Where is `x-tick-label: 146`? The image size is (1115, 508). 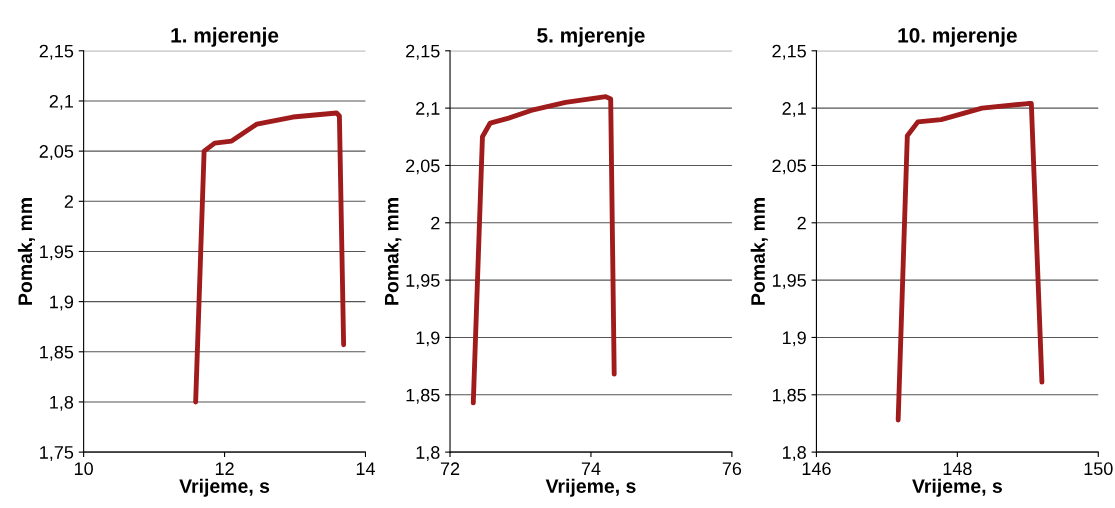
x-tick-label: 146 is located at coordinates (816, 469).